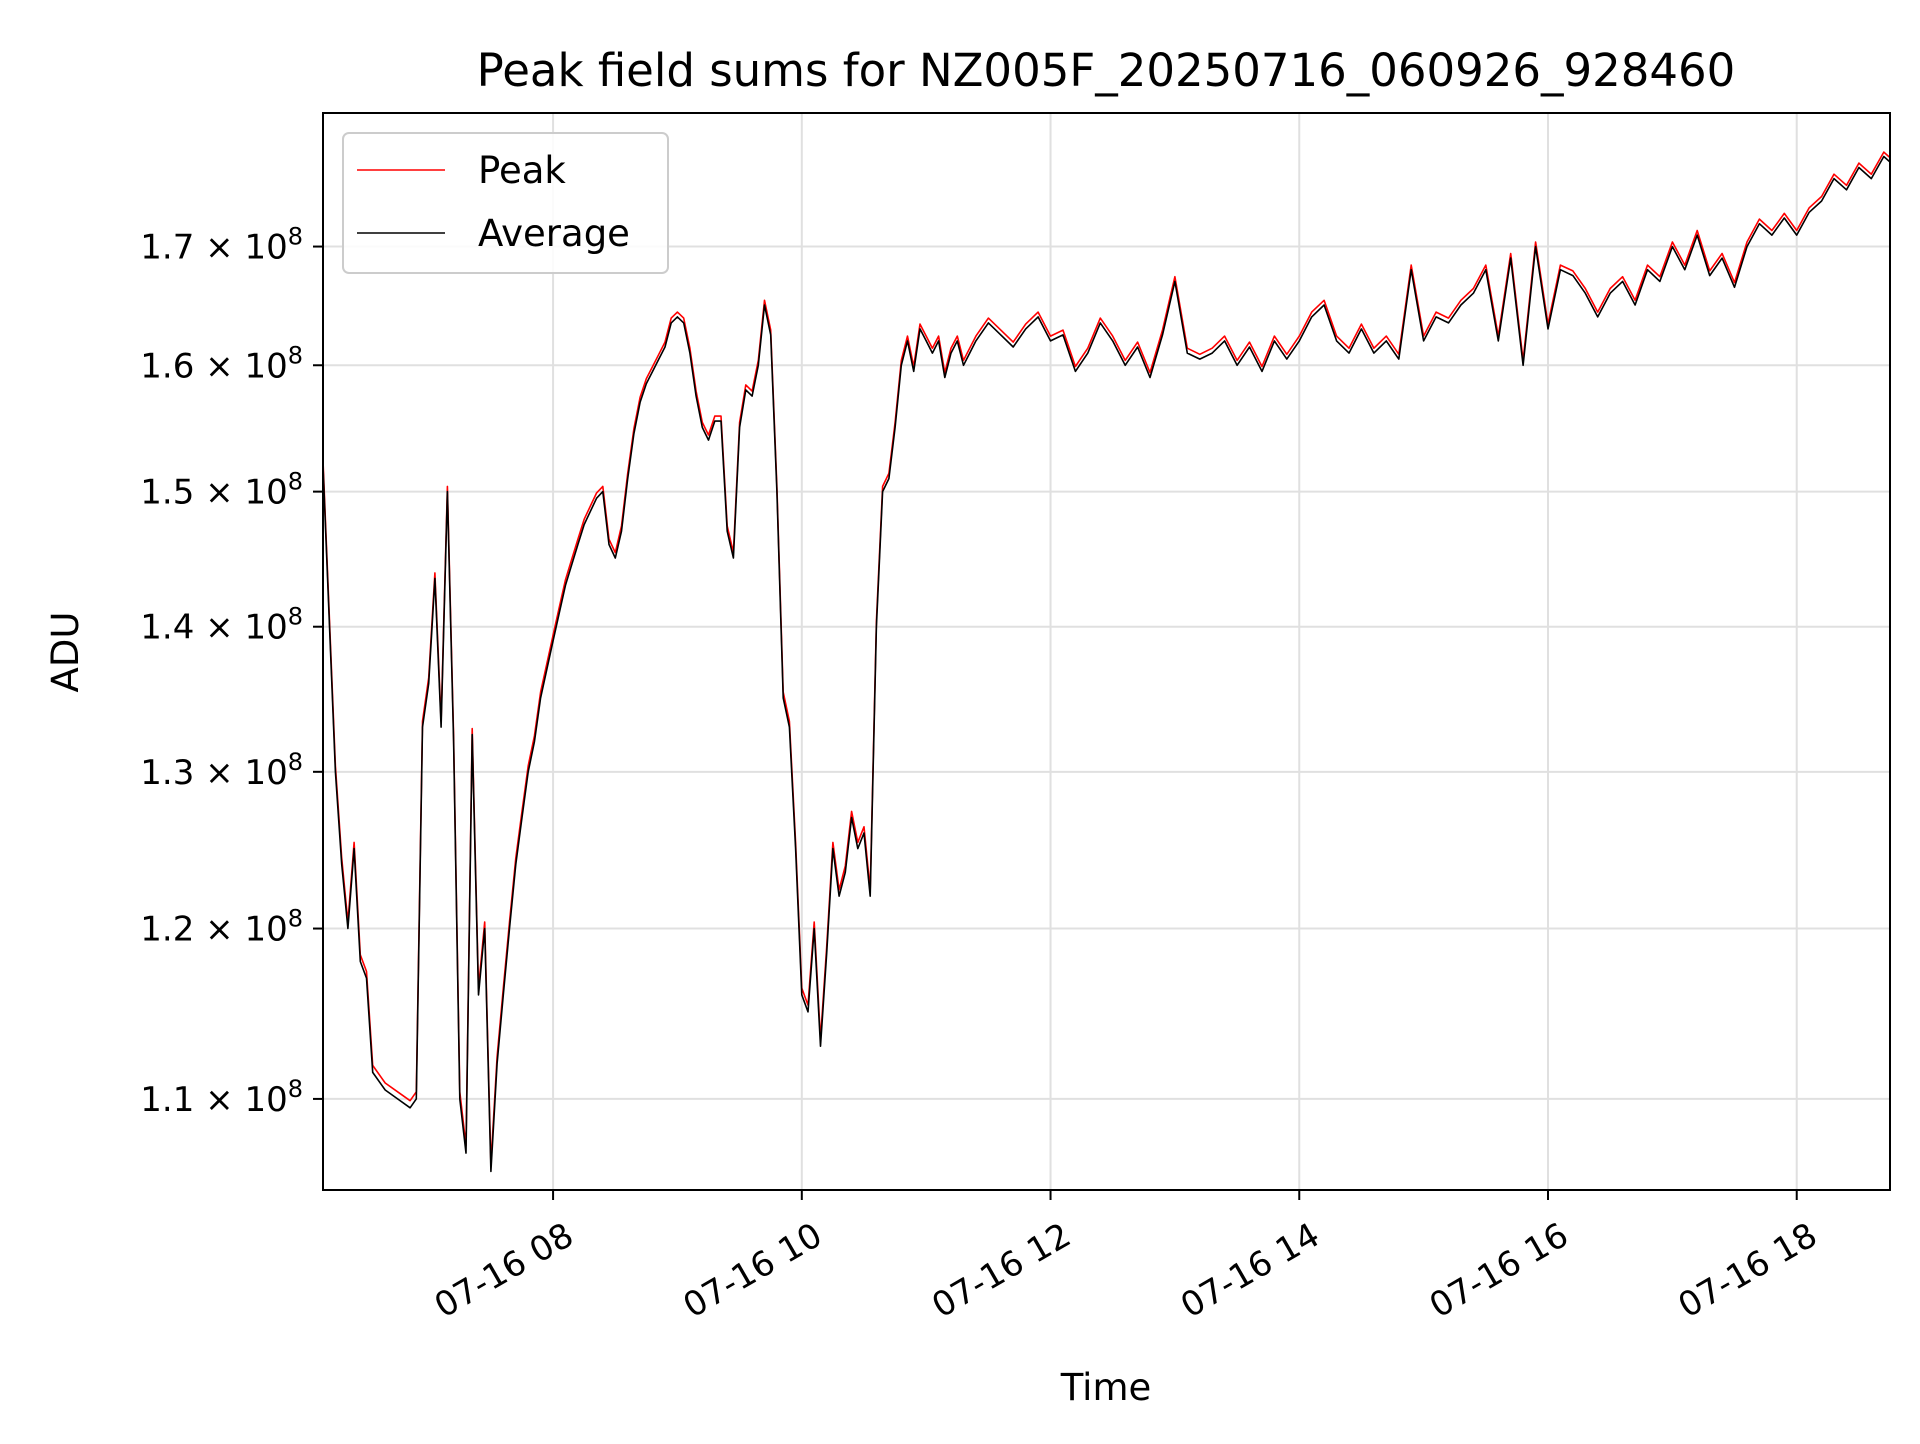 This screenshot has height=1444, width=1920. I want to click on y-tick-label: 1.3 × 108, so click(221, 770).